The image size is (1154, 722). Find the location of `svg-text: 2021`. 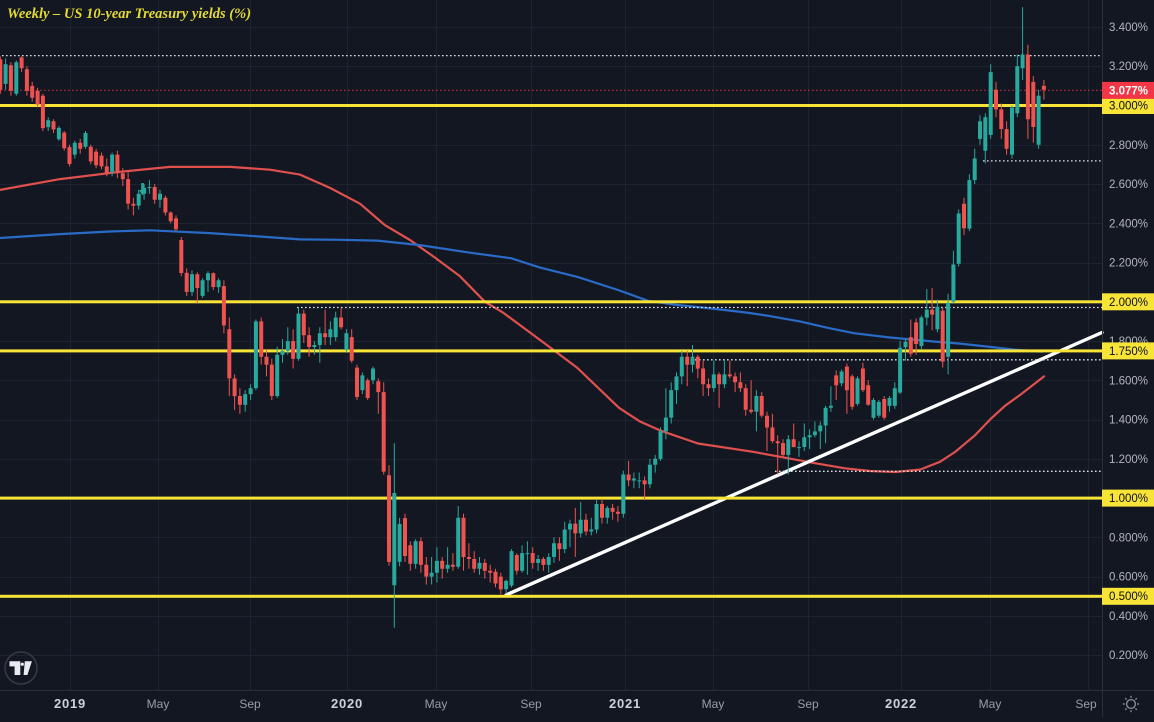

svg-text: 2021 is located at coordinates (625, 703).